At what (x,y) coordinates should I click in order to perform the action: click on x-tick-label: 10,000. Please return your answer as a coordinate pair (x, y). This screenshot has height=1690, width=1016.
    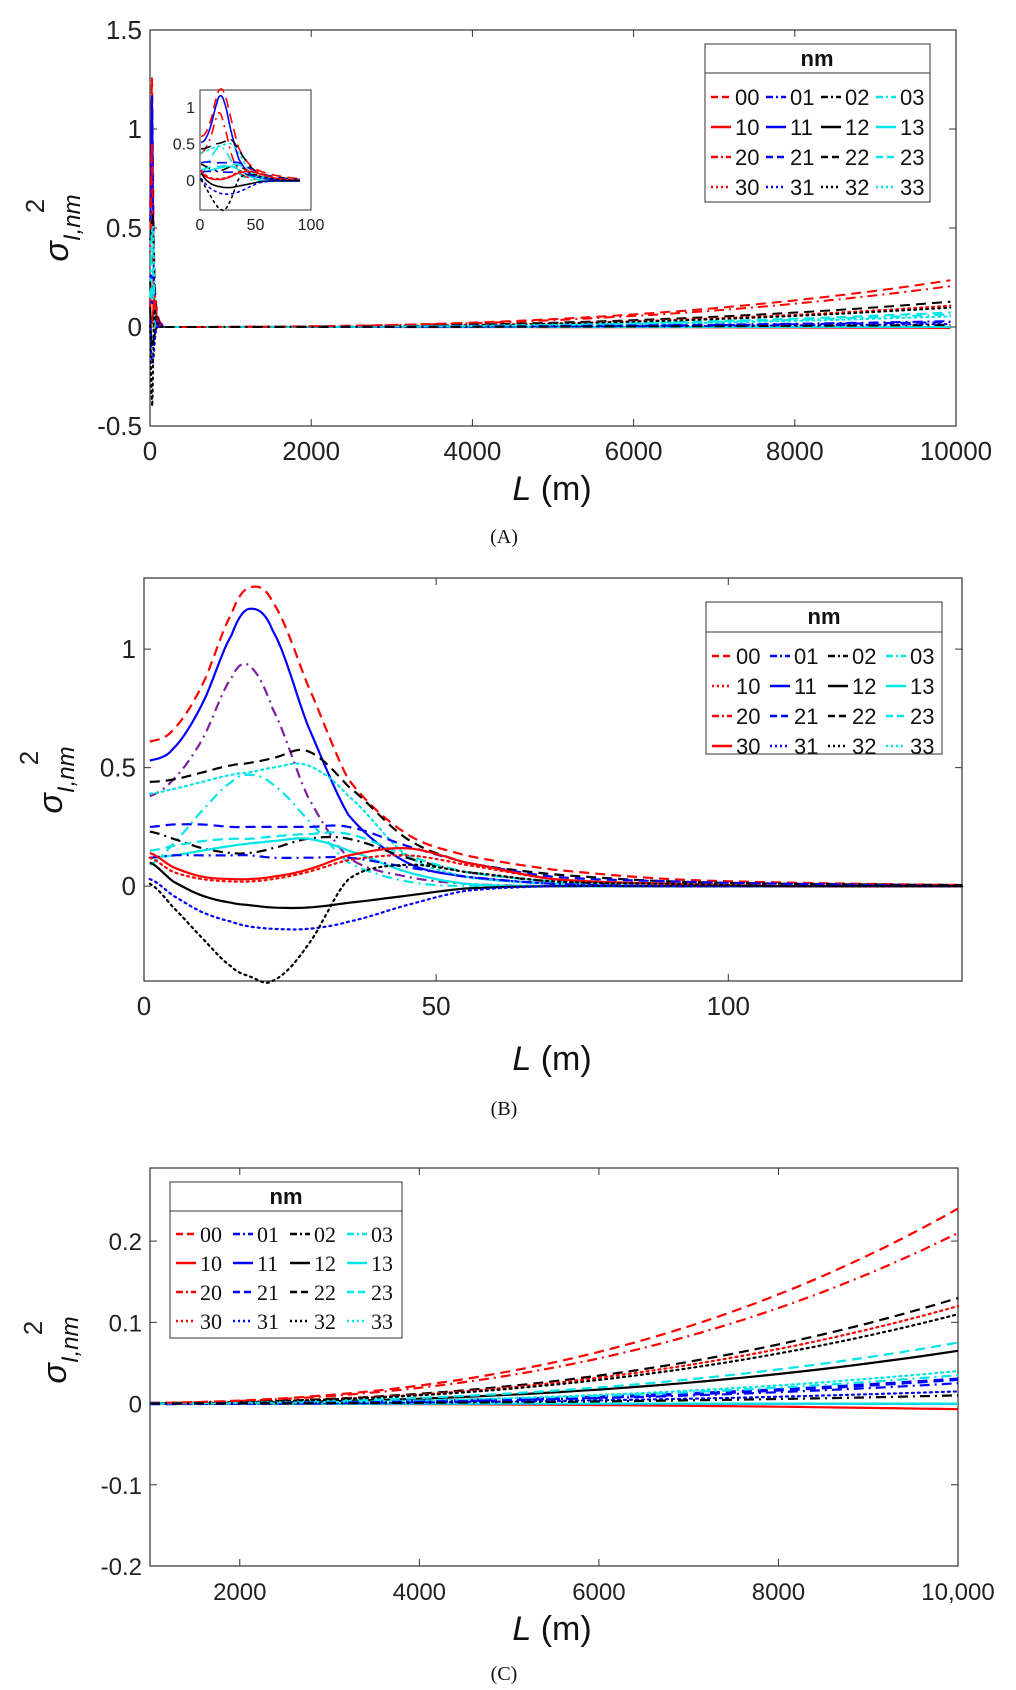
    Looking at the image, I should click on (957, 1592).